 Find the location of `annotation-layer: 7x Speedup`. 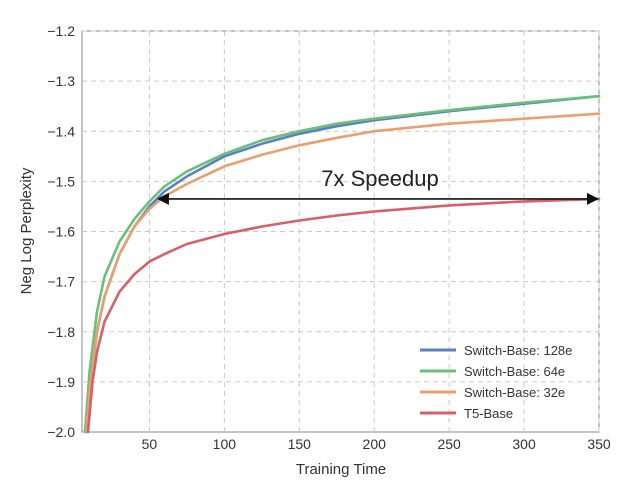

annotation-layer: 7x Speedup is located at coordinates (377, 185).